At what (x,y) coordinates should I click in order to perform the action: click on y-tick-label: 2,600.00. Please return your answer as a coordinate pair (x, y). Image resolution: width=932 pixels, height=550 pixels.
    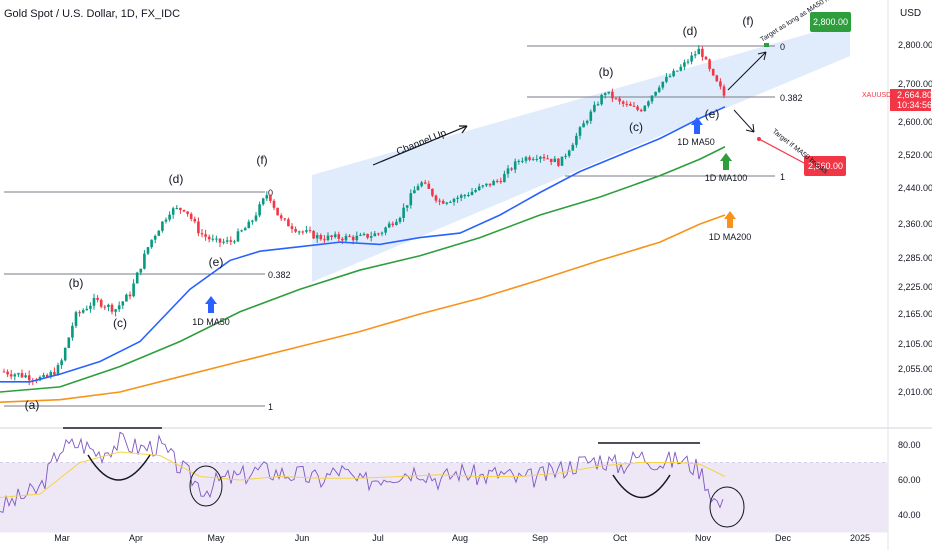
    Looking at the image, I should click on (915, 122).